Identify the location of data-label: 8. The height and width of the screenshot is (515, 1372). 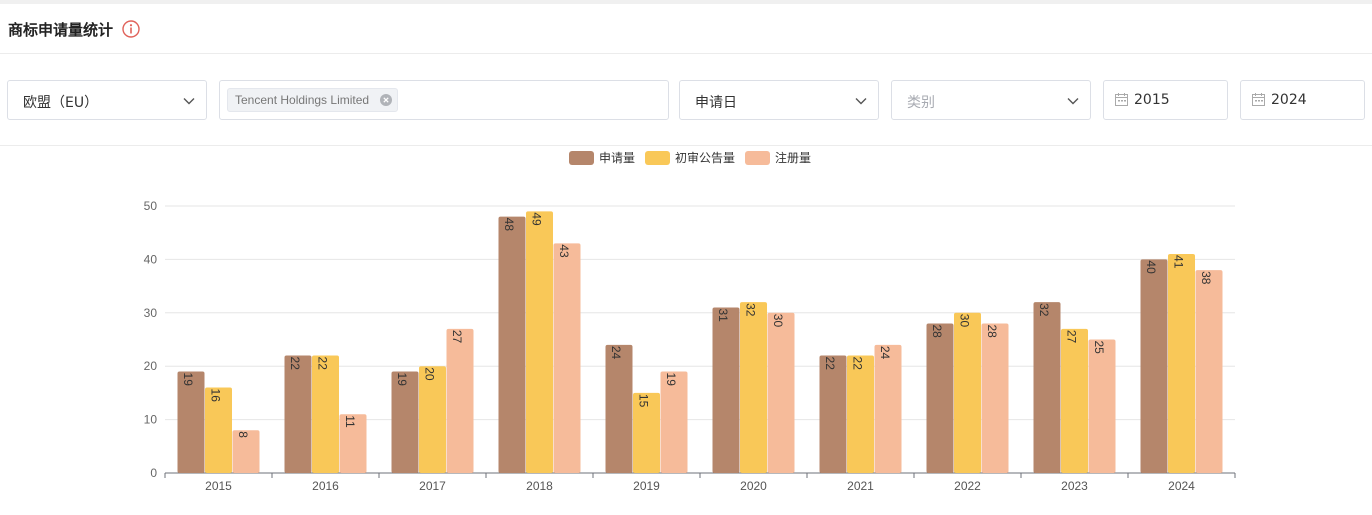
(243, 434).